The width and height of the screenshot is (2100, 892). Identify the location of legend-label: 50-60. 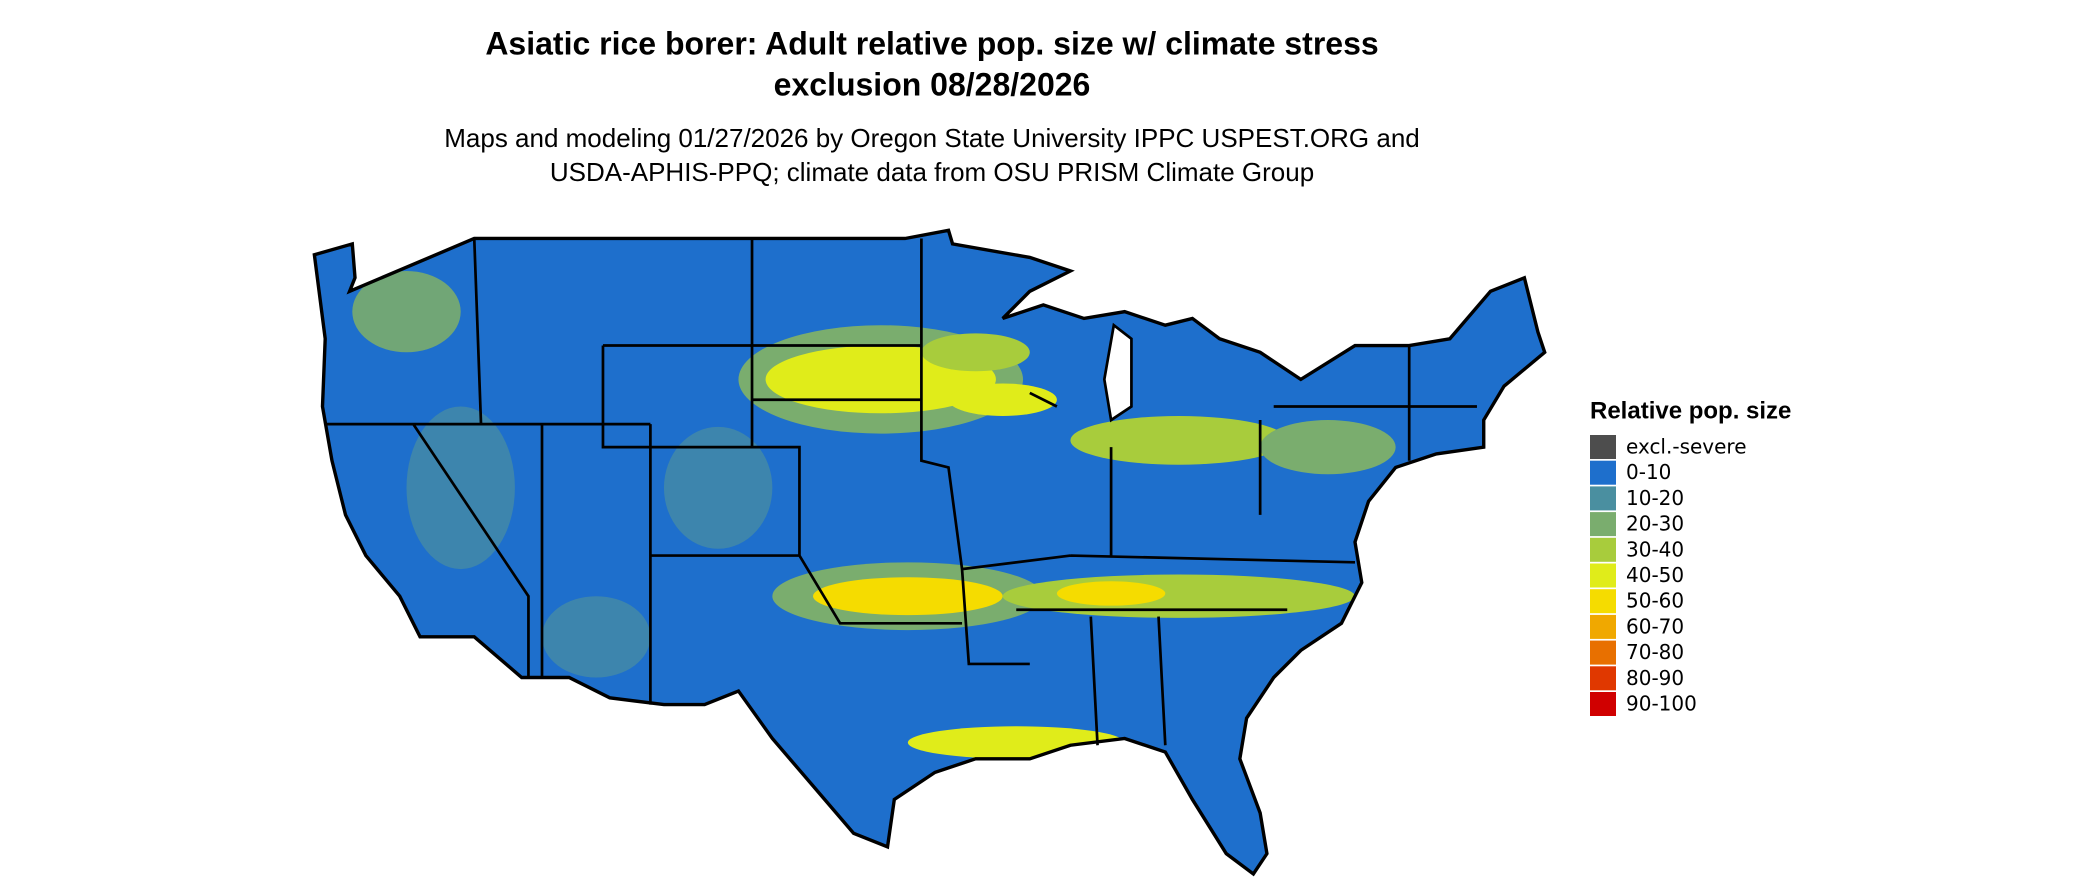
(1655, 601).